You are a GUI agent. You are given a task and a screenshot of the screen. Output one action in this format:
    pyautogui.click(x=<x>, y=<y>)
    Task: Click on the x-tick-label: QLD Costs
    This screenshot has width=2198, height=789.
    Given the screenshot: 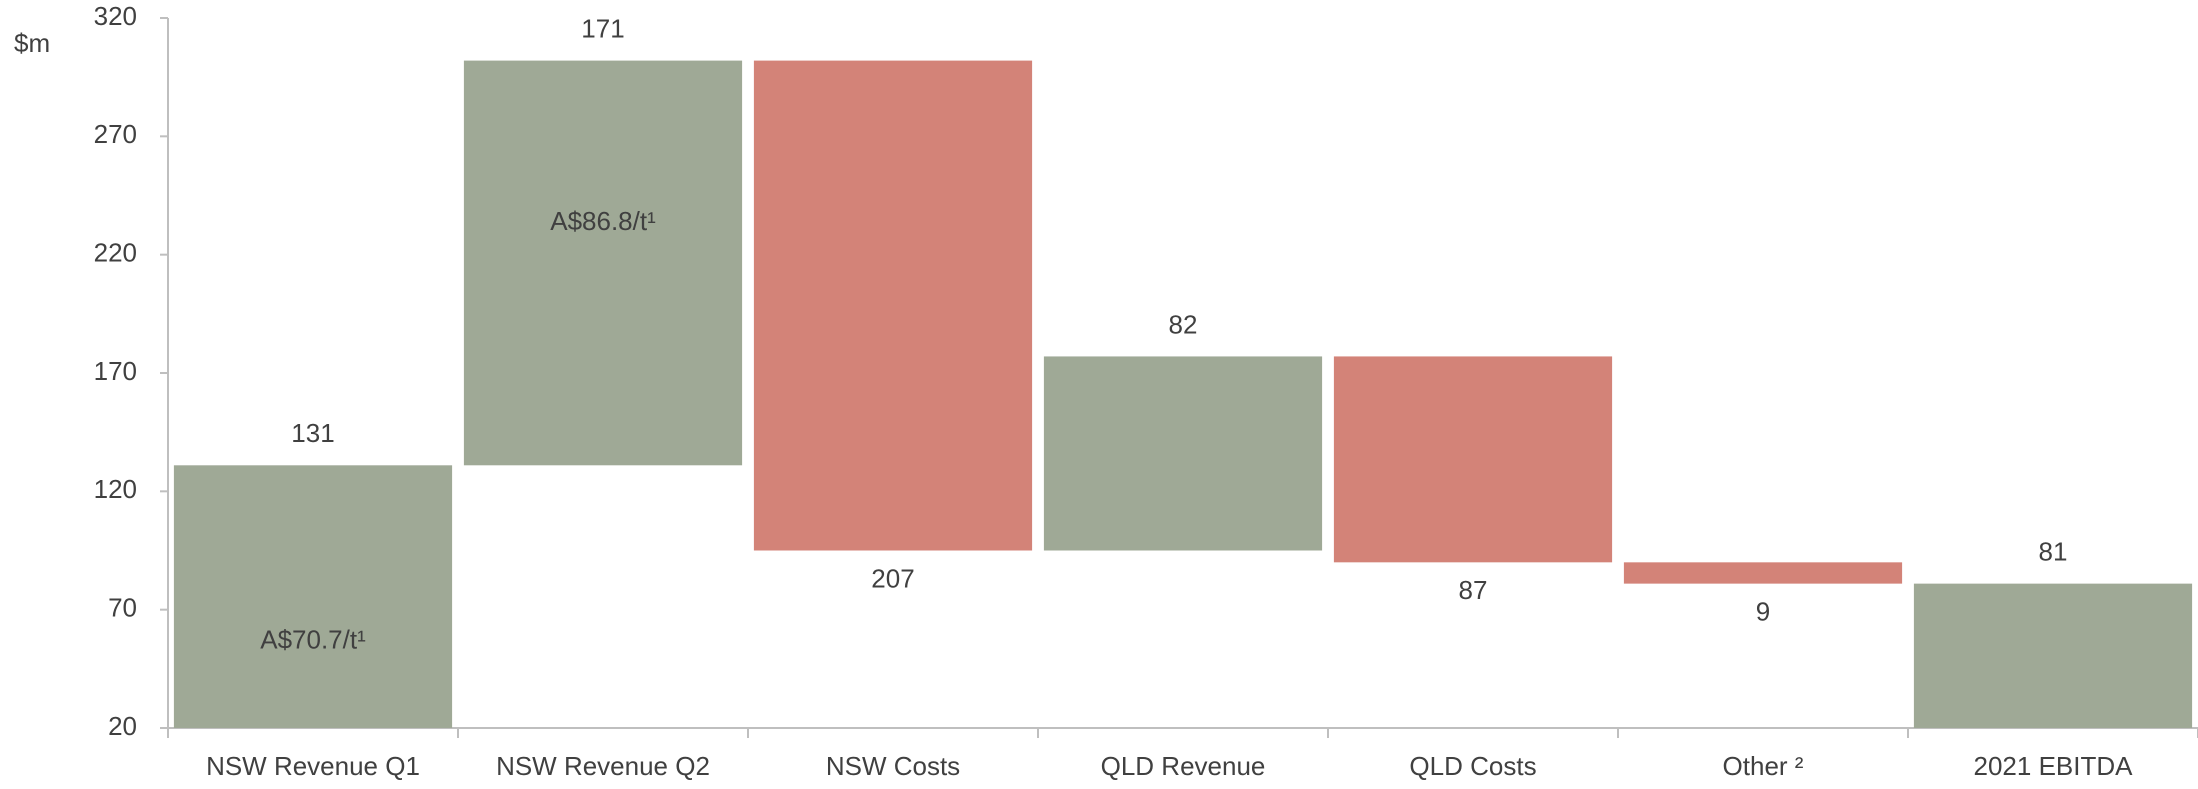 What is the action you would take?
    pyautogui.click(x=1472, y=766)
    